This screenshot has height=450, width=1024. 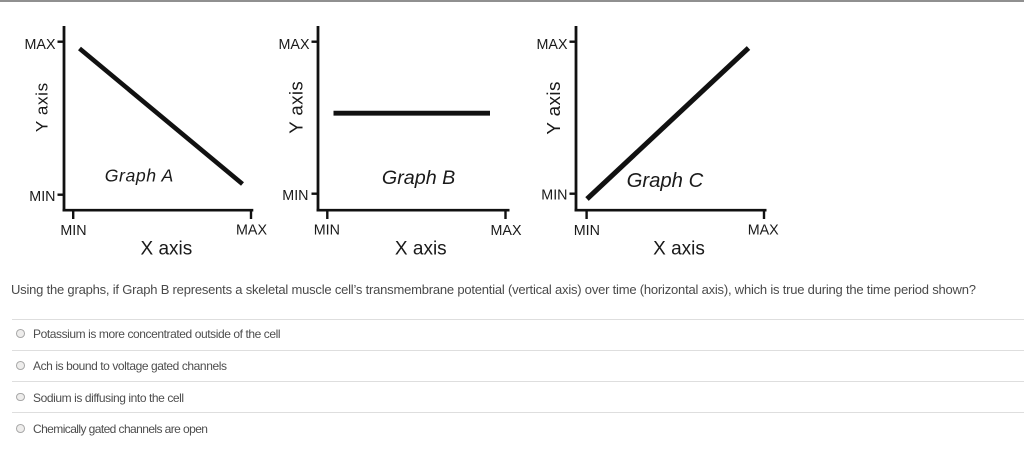 I want to click on svg-text: Graph C, so click(x=665, y=181).